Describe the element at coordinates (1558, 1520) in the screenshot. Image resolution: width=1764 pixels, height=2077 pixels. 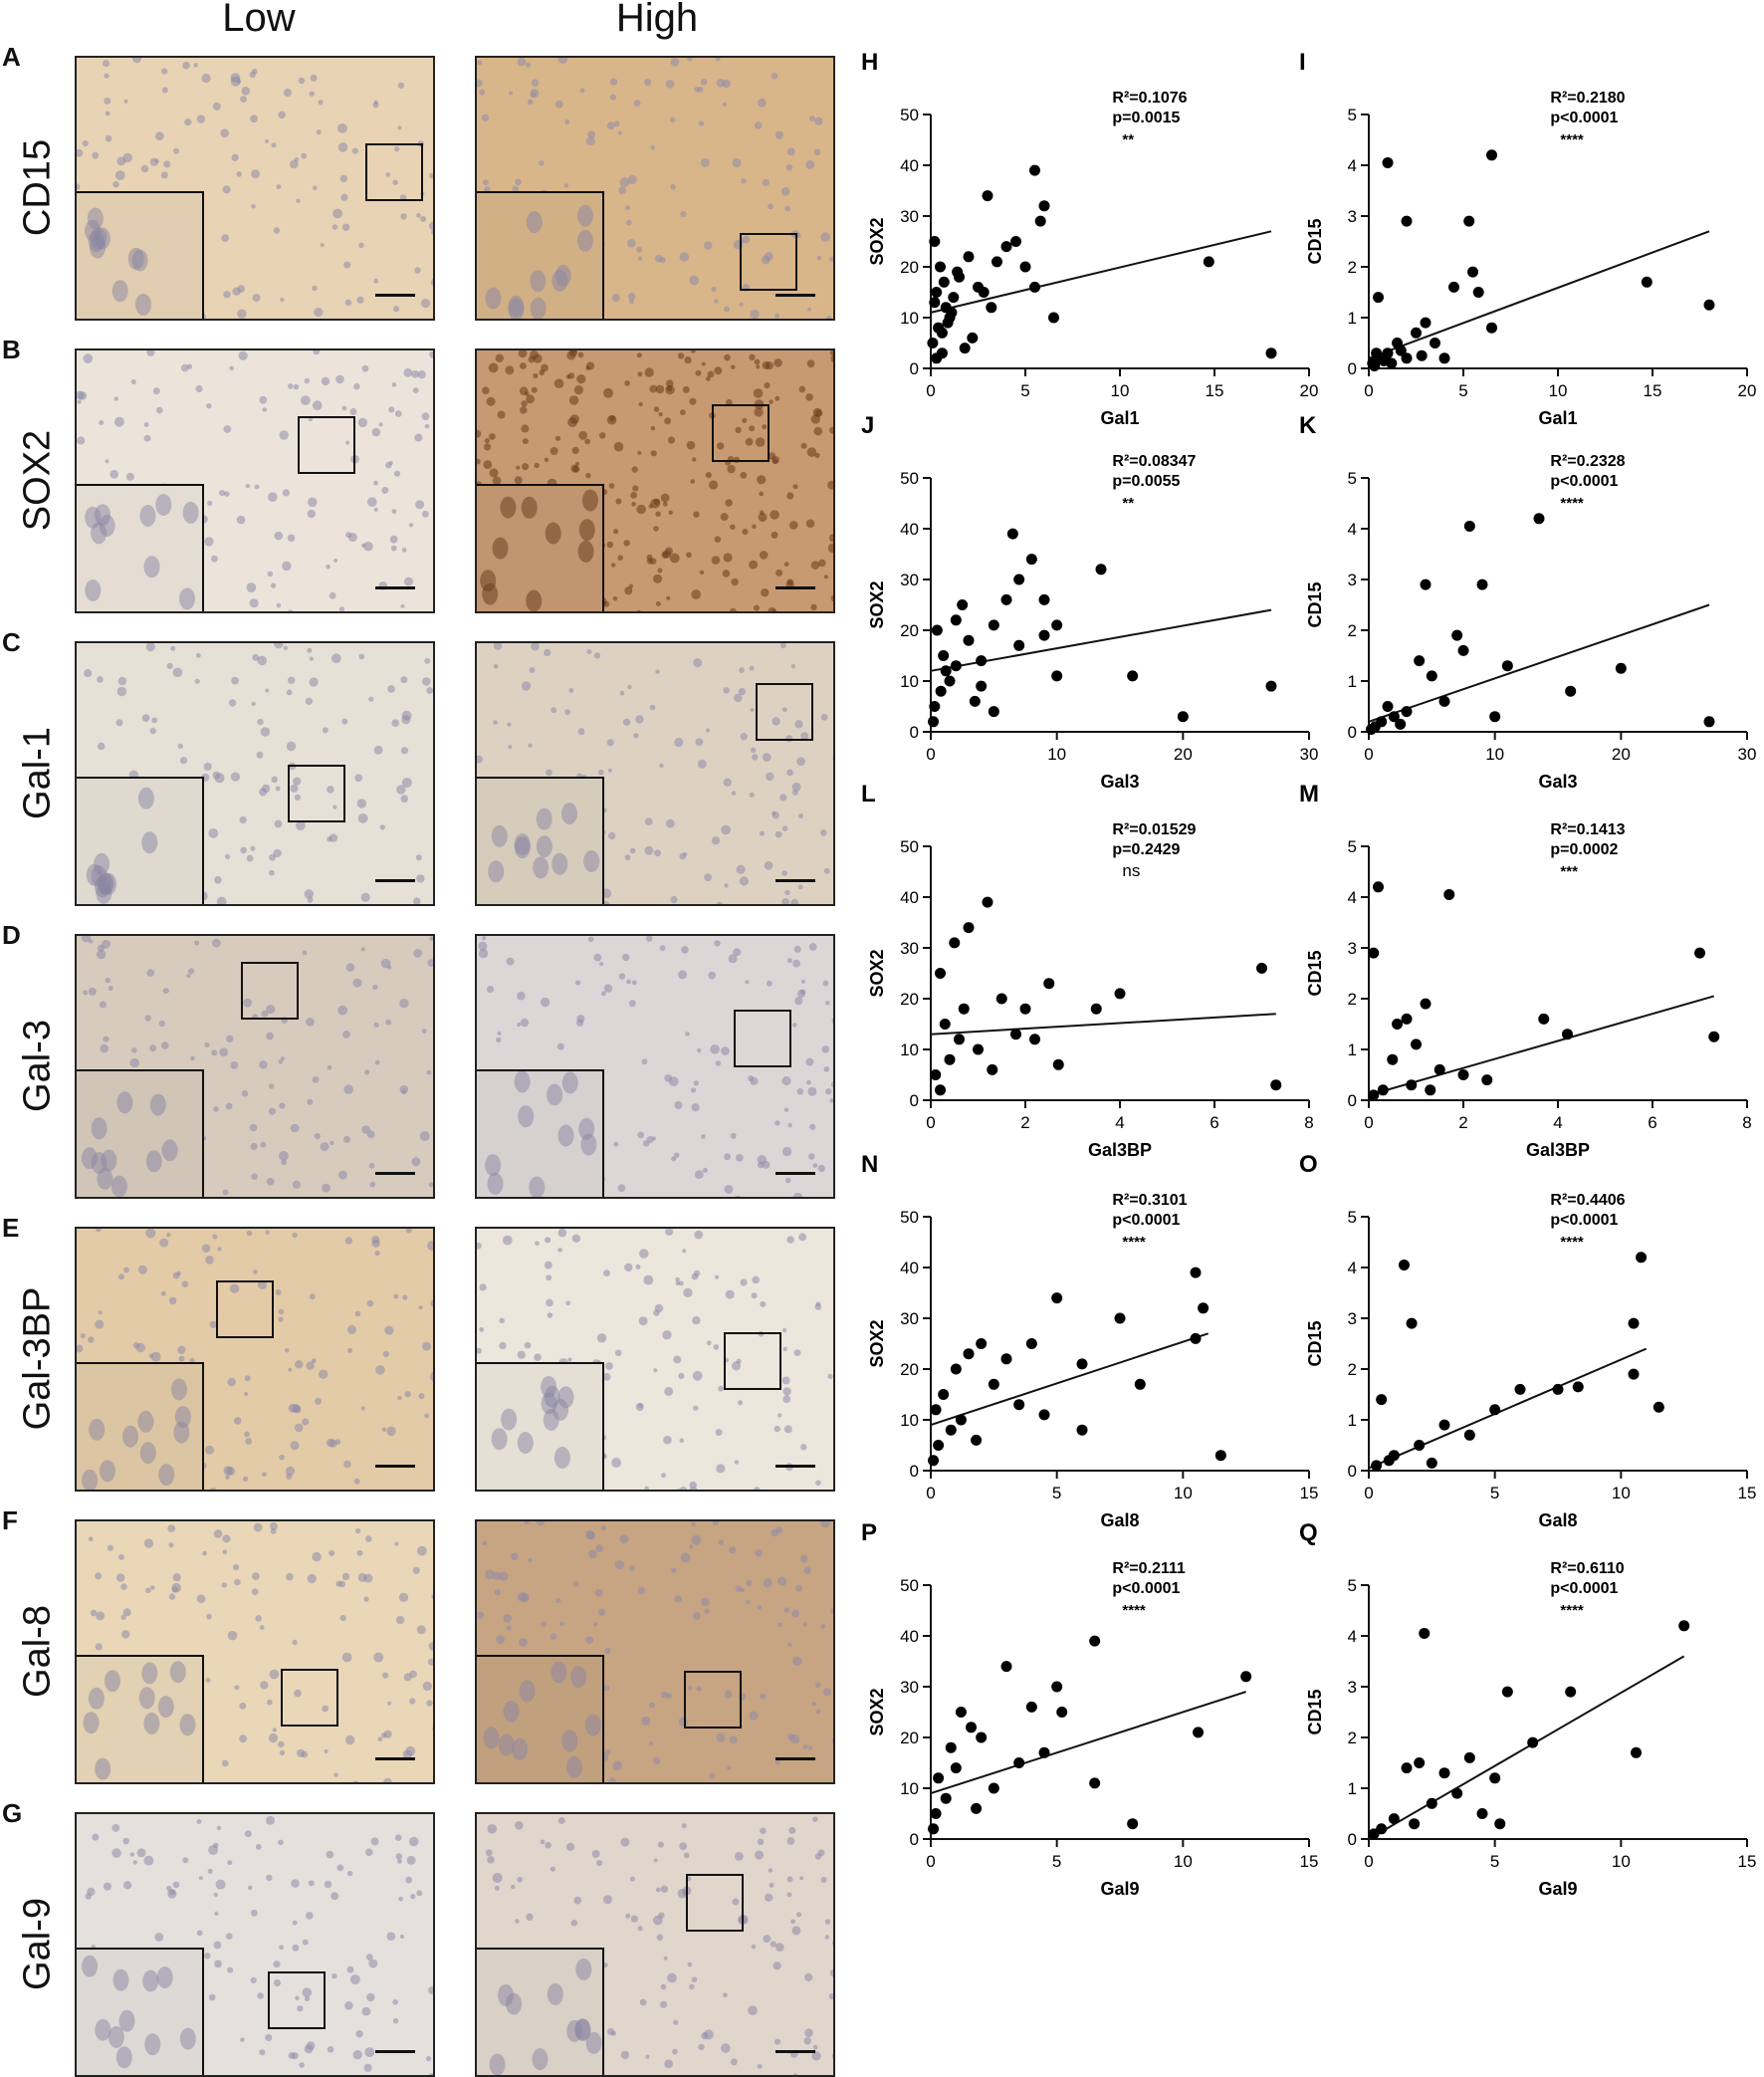
I see `x-axis-label: Gal8` at that location.